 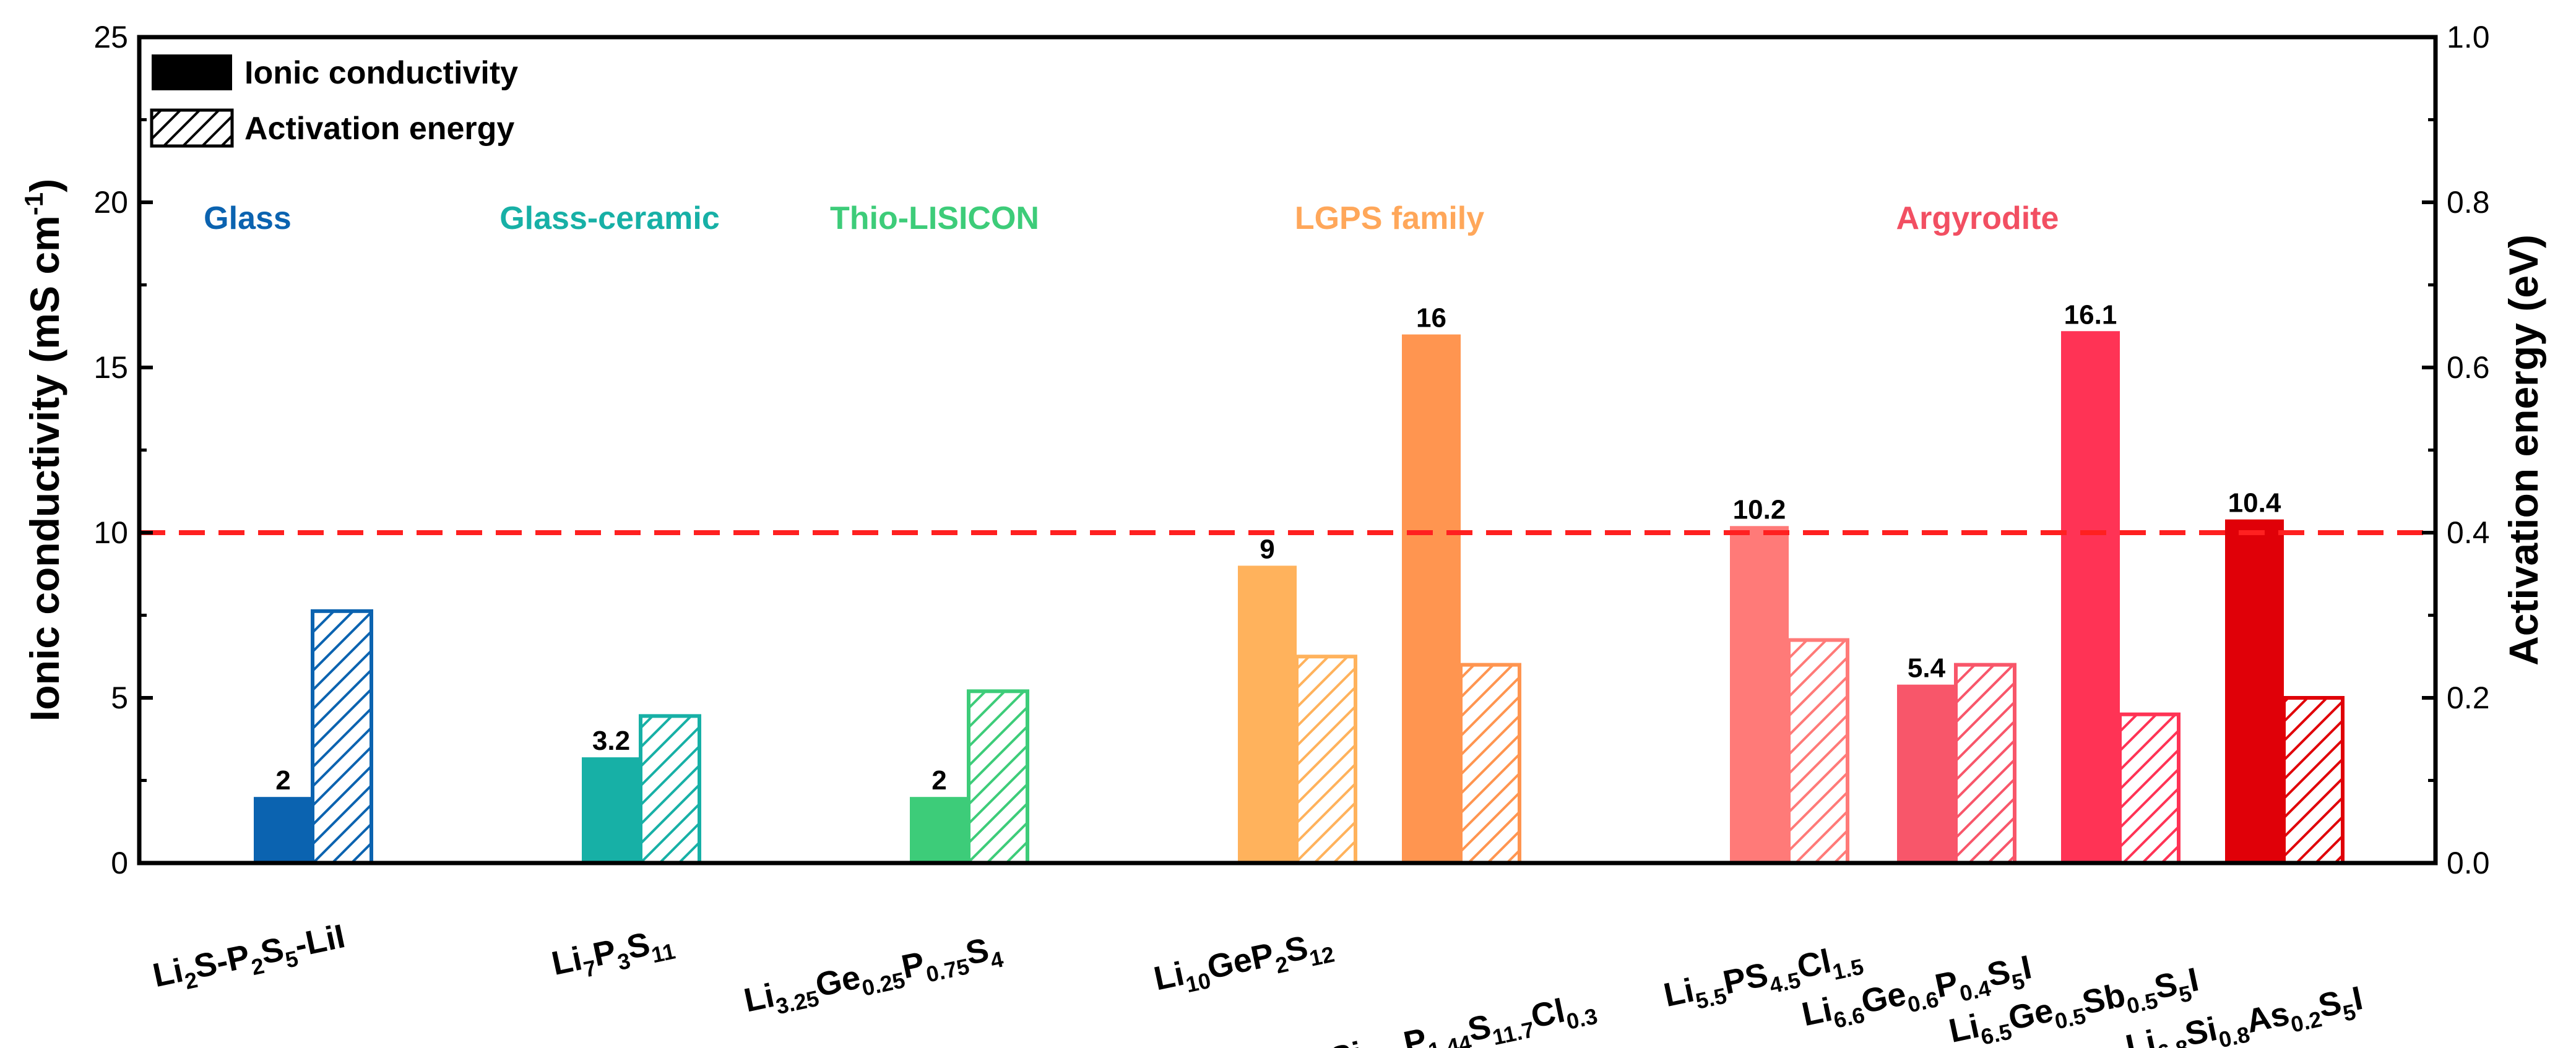 I want to click on y-right-tick-label: 1.0, so click(x=2468, y=37).